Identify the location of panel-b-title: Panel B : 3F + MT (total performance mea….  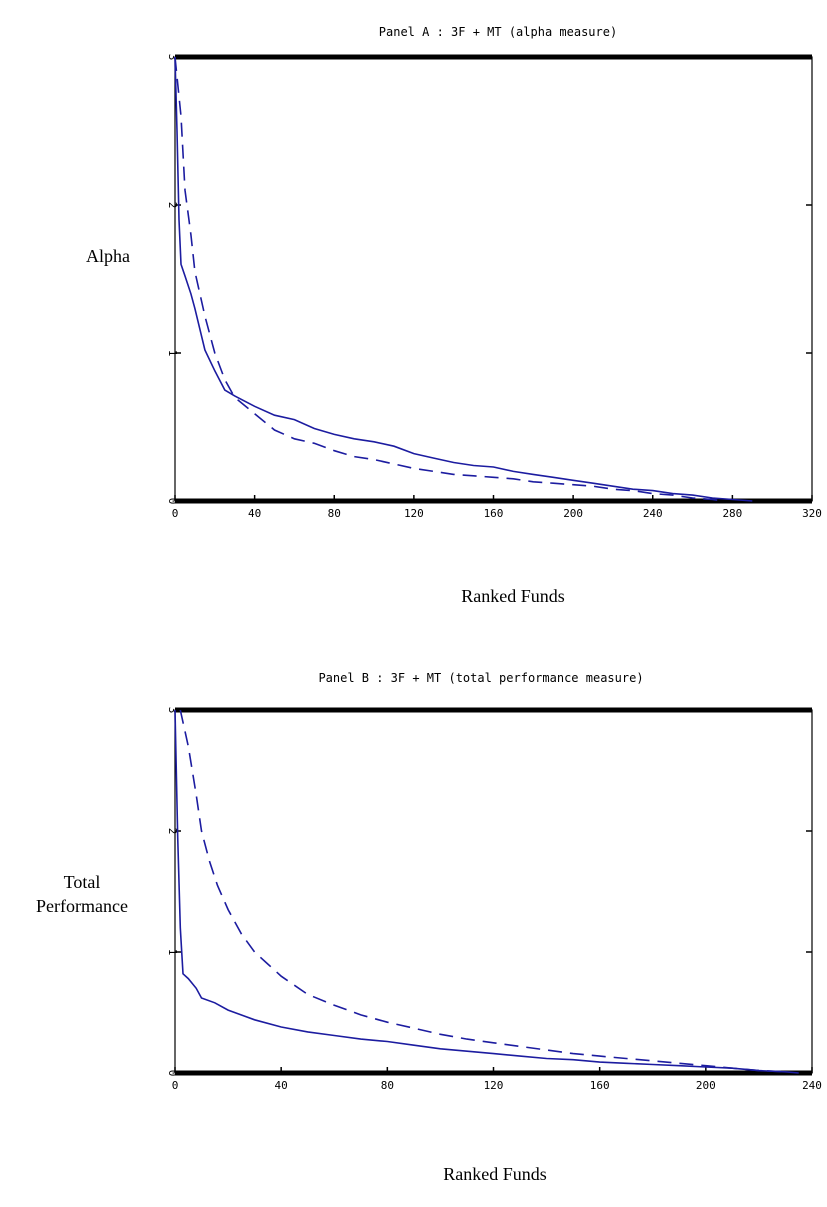
(480, 678).